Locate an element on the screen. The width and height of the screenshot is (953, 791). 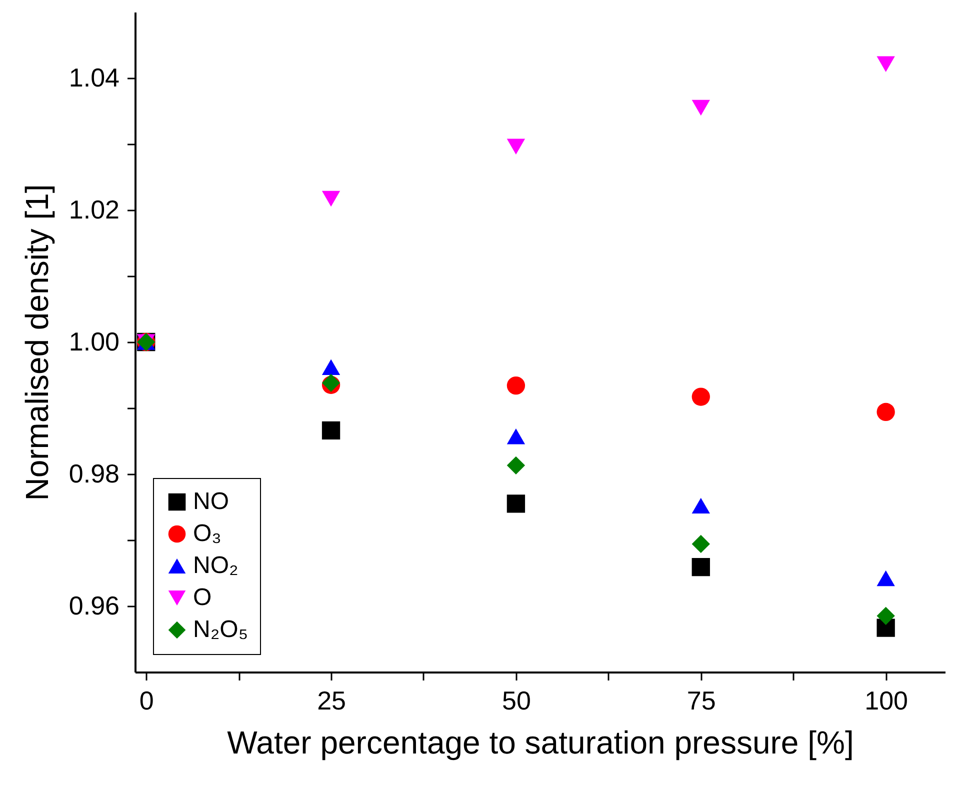
x-tick-label: 0 is located at coordinates (146, 701).